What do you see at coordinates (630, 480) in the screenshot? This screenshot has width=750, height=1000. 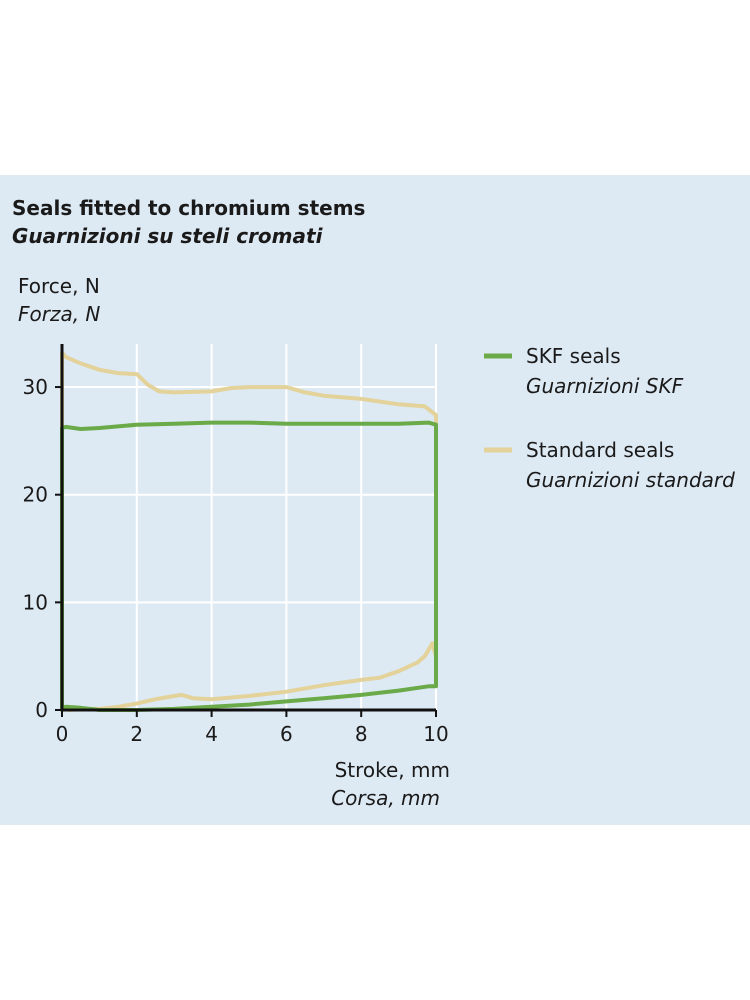 I see `legend-label-standard-italian: Guarnizioni standard` at bounding box center [630, 480].